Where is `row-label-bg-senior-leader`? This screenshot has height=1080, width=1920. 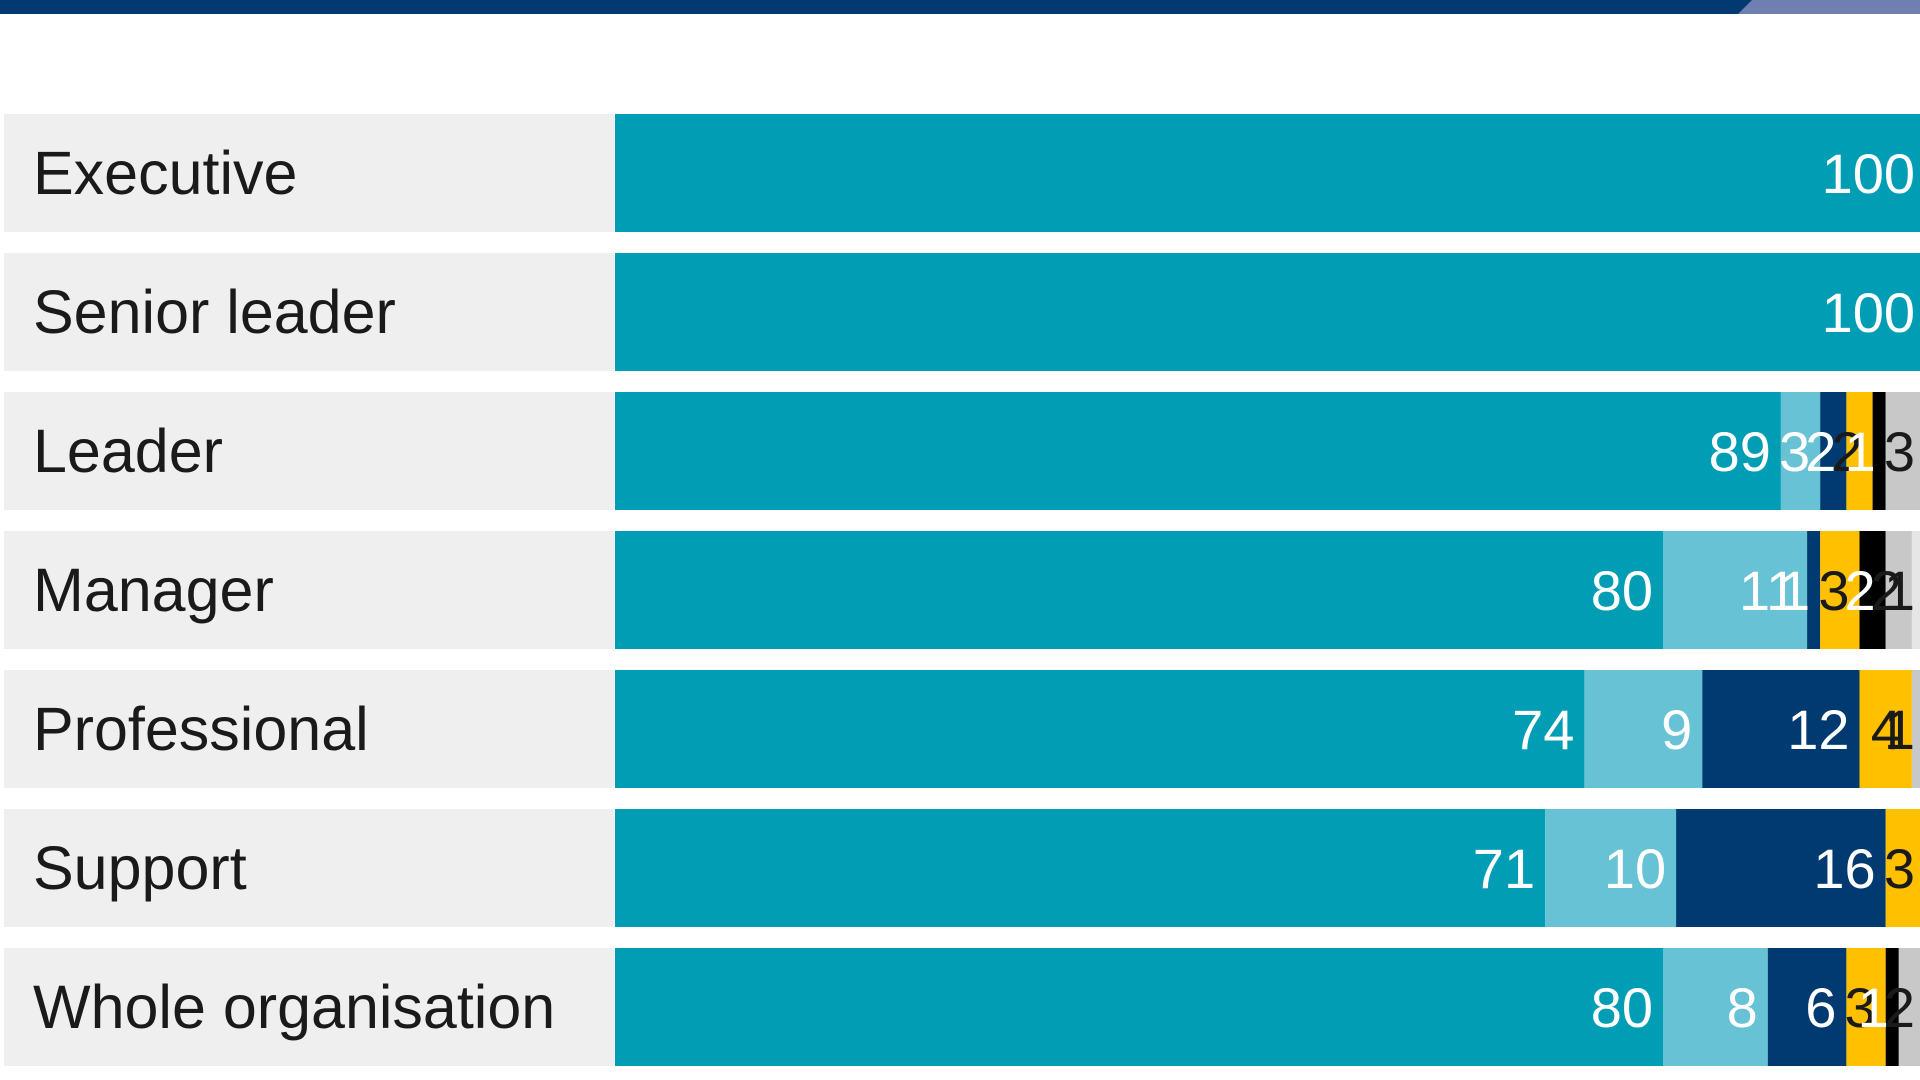 row-label-bg-senior-leader is located at coordinates (309, 312).